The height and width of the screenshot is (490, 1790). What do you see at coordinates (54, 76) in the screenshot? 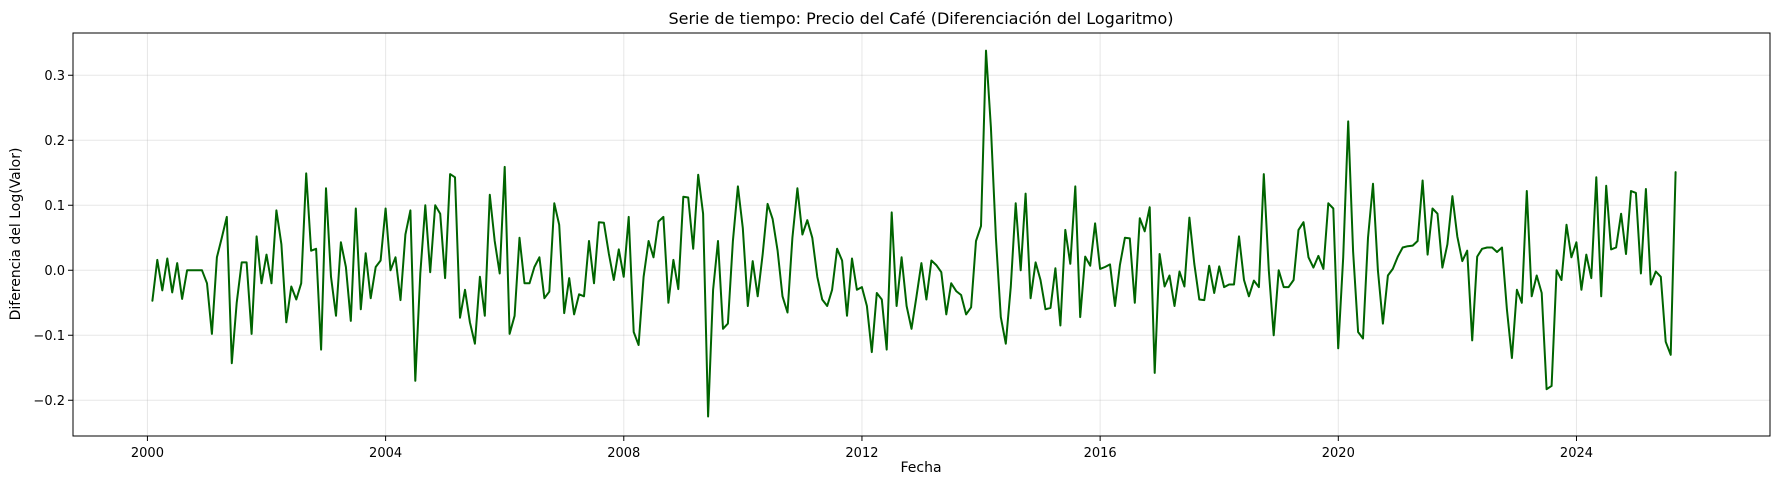
I see `y-tick-label: 0.3` at bounding box center [54, 76].